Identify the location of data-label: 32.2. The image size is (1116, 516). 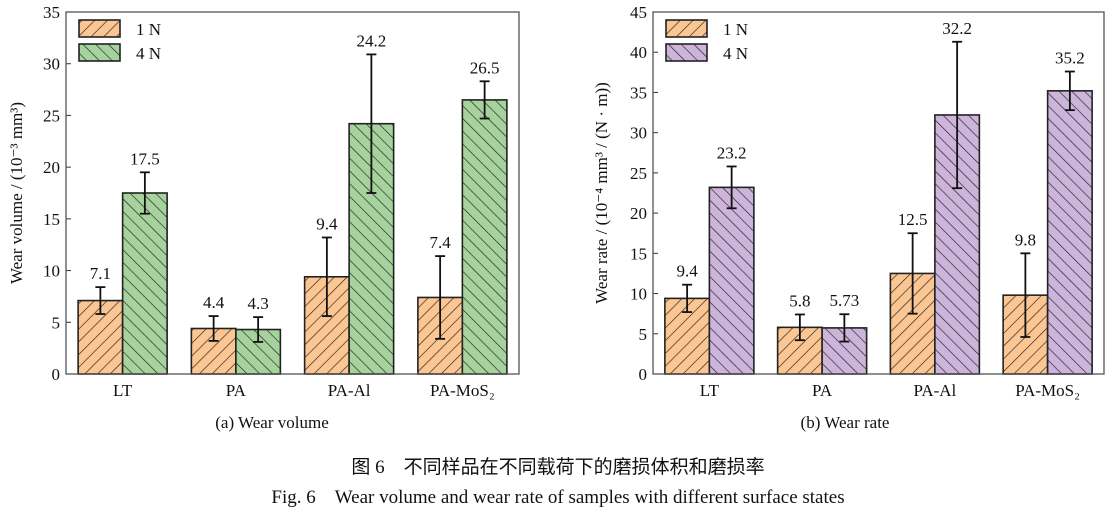
(957, 28).